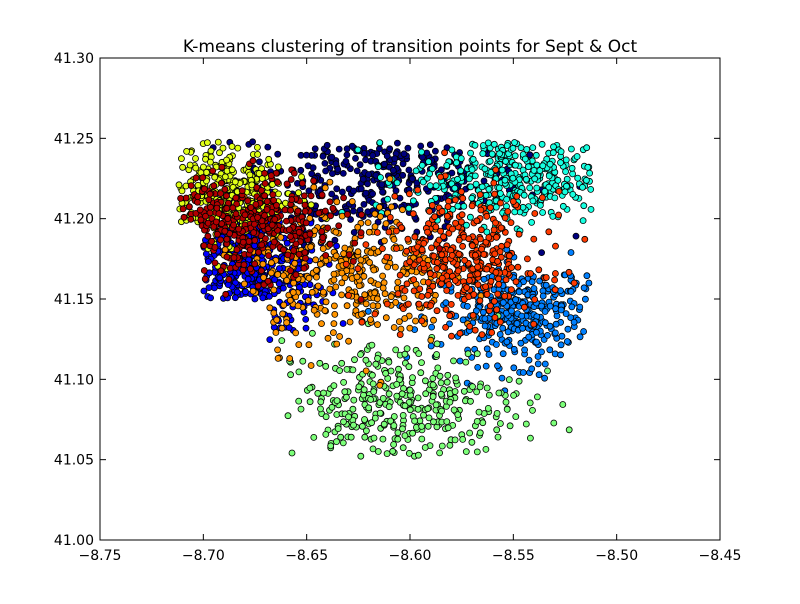 This screenshot has width=800, height=604. What do you see at coordinates (74, 59) in the screenshot?
I see `y-tick-label: 41.30` at bounding box center [74, 59].